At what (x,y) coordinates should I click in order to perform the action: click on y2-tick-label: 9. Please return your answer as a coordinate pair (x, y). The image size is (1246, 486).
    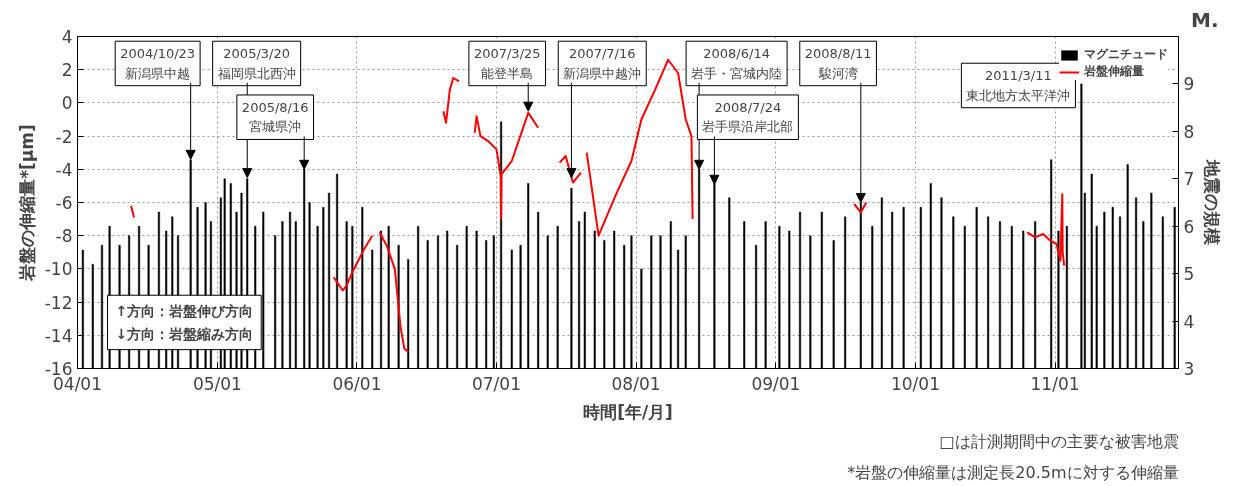
    Looking at the image, I should click on (1189, 84).